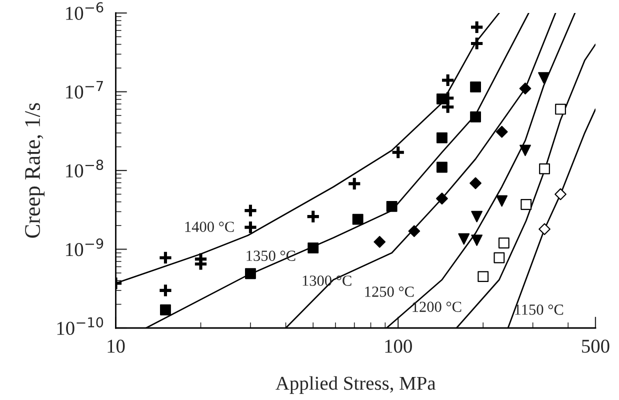  I want to click on y-tick-label: 10$^{−7}$, so click(84, 90).